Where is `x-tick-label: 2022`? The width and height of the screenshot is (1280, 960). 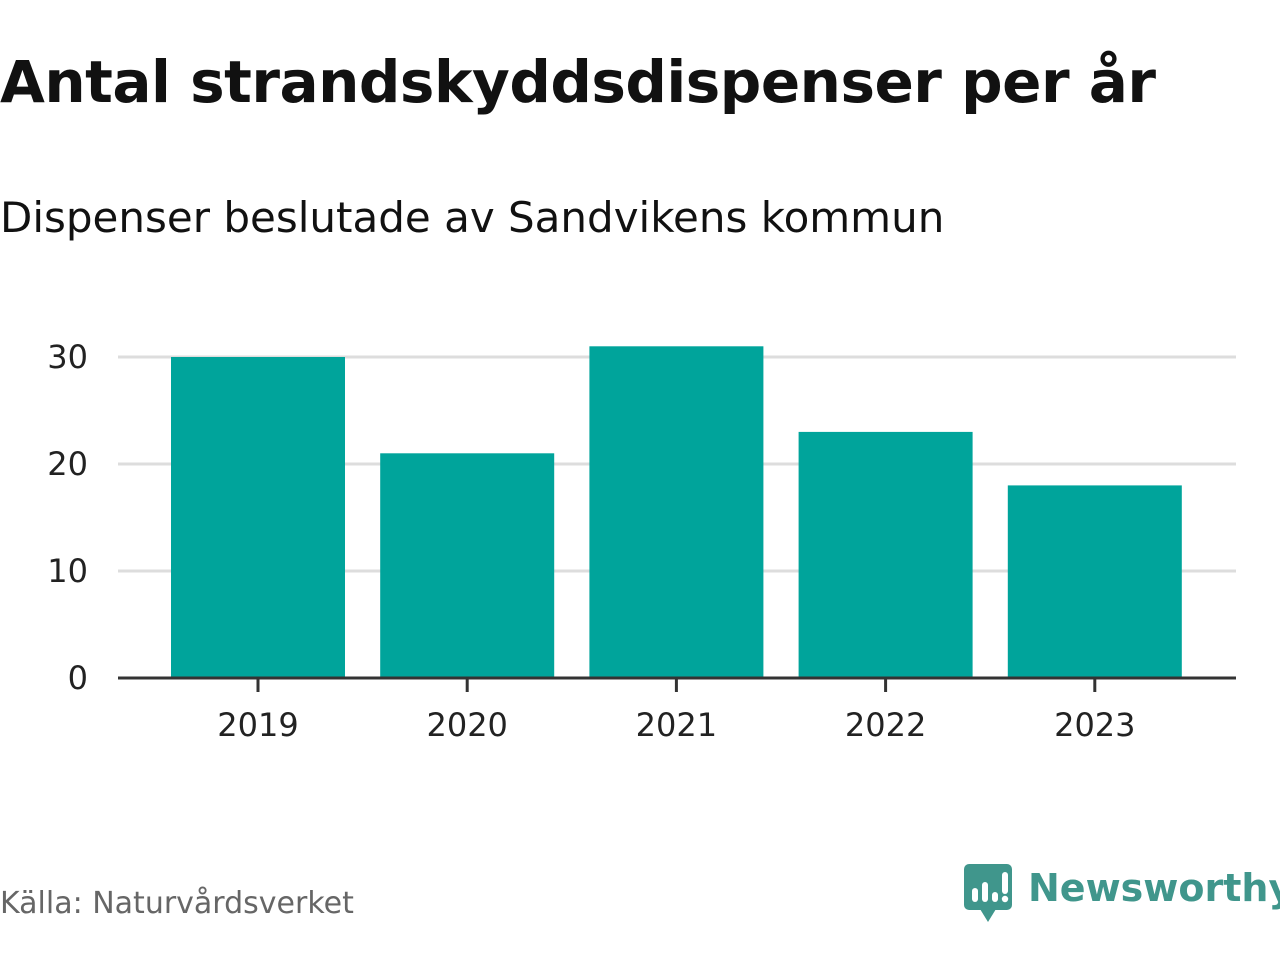
x-tick-label: 2022 is located at coordinates (885, 725).